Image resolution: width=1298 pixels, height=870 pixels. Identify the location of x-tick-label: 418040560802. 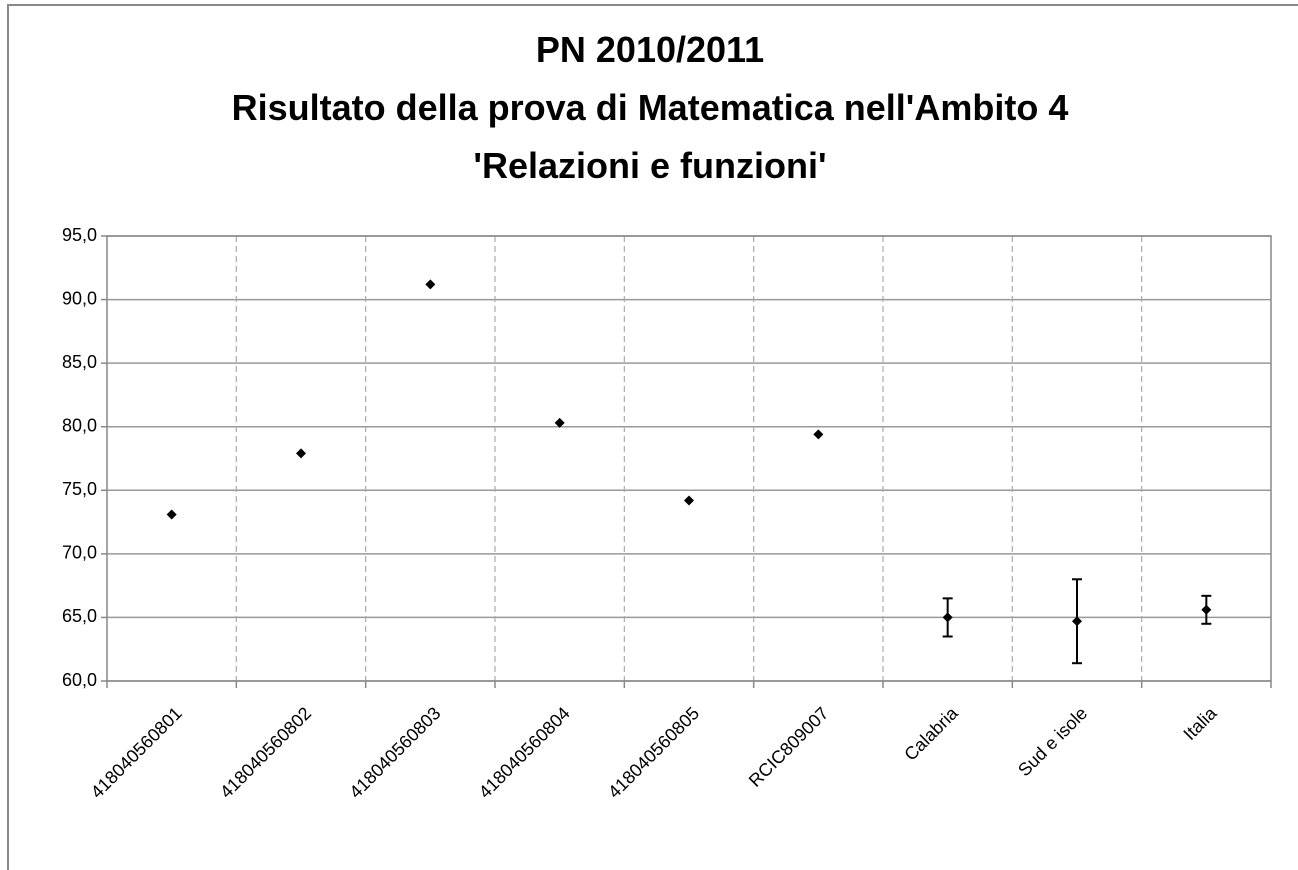
(265, 752).